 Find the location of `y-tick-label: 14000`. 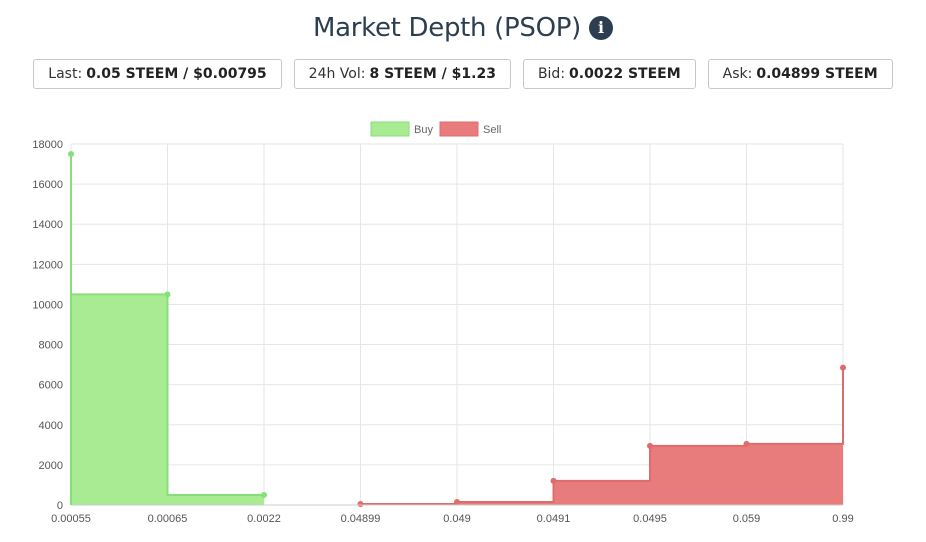

y-tick-label: 14000 is located at coordinates (47, 225).